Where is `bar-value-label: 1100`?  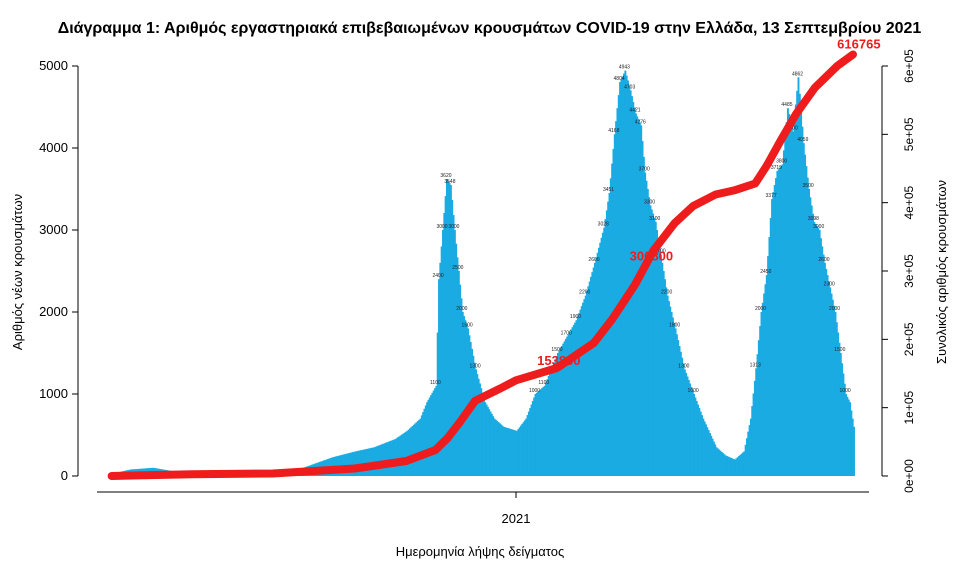 bar-value-label: 1100 is located at coordinates (543, 383).